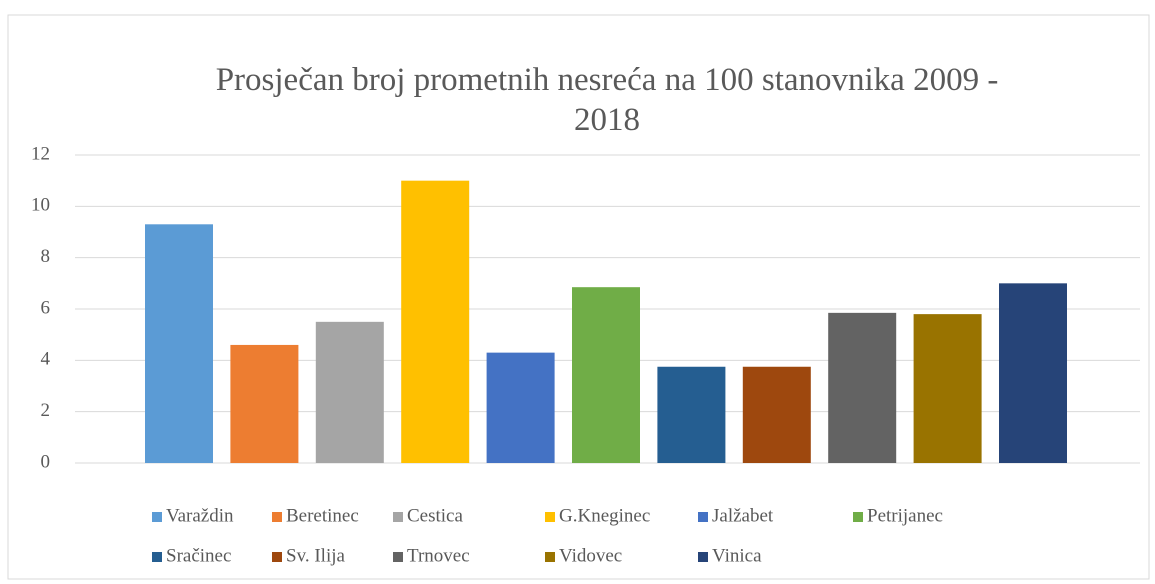 The width and height of the screenshot is (1155, 584). What do you see at coordinates (435, 515) in the screenshot?
I see `legend-label: Cestica` at bounding box center [435, 515].